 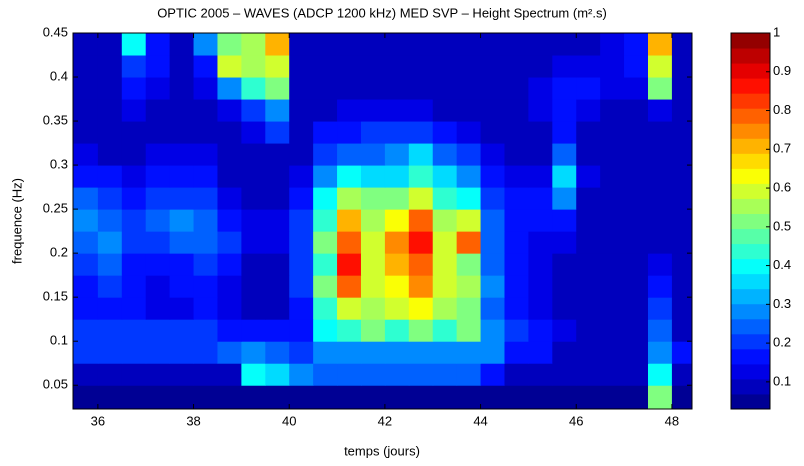 What do you see at coordinates (782, 342) in the screenshot?
I see `colorbar-tick-label: 0.2` at bounding box center [782, 342].